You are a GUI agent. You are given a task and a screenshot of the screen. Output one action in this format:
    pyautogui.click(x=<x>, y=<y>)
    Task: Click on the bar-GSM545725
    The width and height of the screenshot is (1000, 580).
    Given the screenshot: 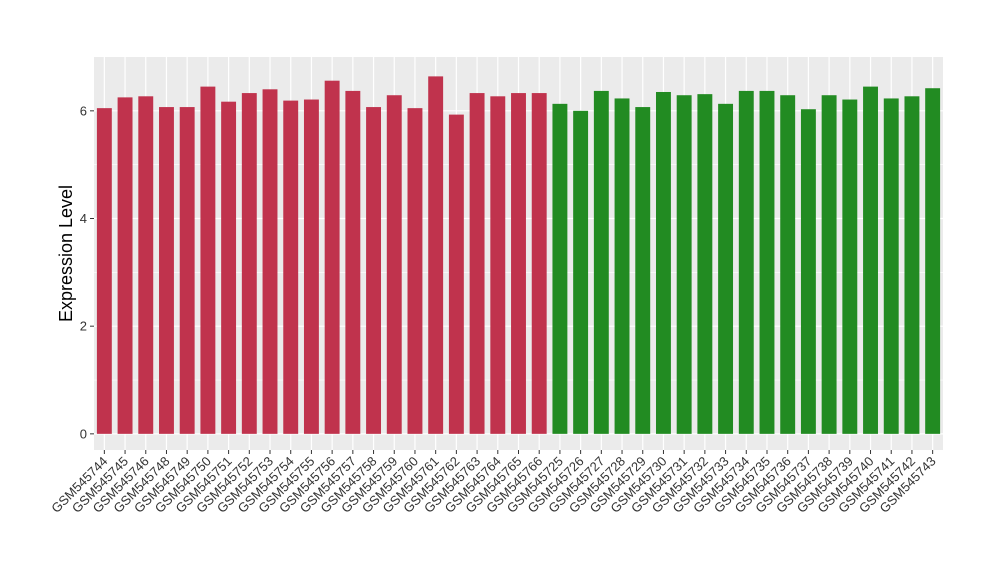 What is the action you would take?
    pyautogui.click(x=560, y=268)
    